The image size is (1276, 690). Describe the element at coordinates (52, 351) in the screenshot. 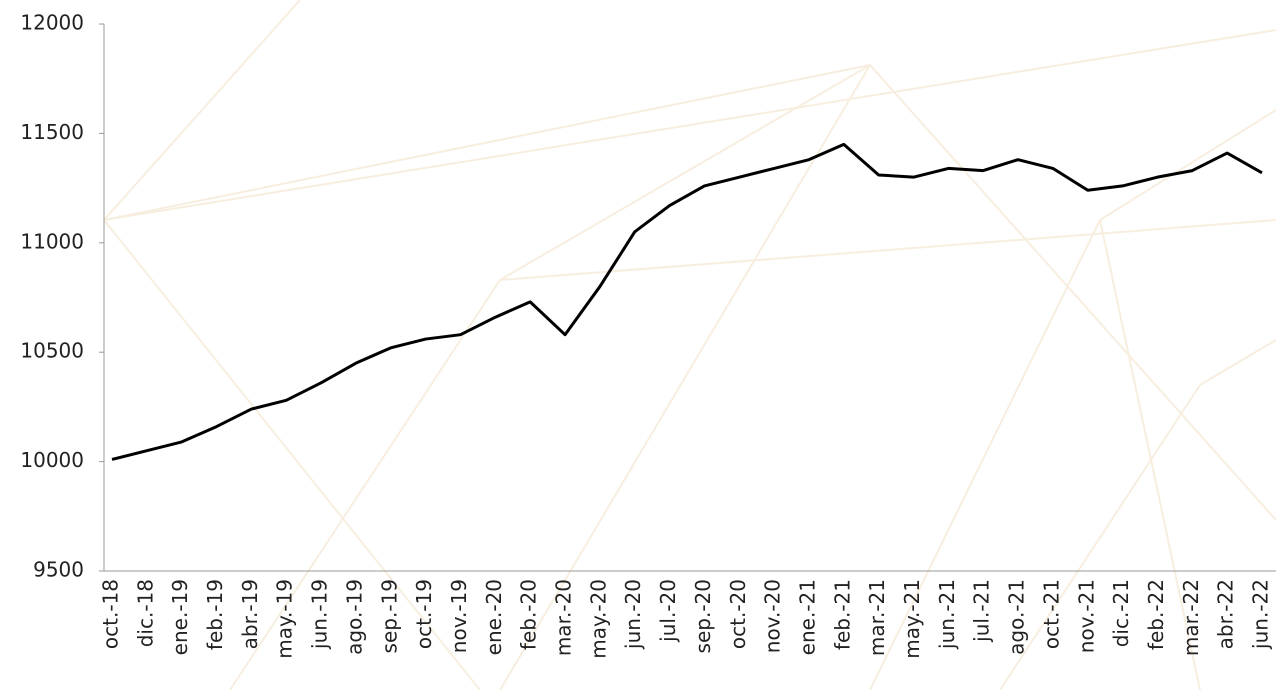

I see `y-tick-label: 10500` at that location.